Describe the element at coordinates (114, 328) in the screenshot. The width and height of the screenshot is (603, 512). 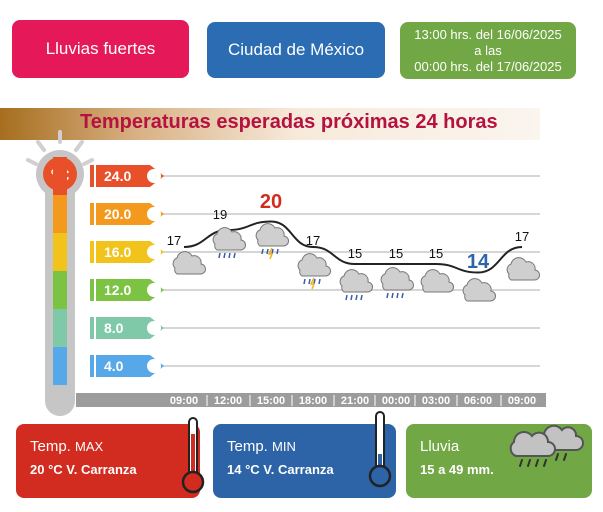
I see `scale-label: 8.0` at that location.